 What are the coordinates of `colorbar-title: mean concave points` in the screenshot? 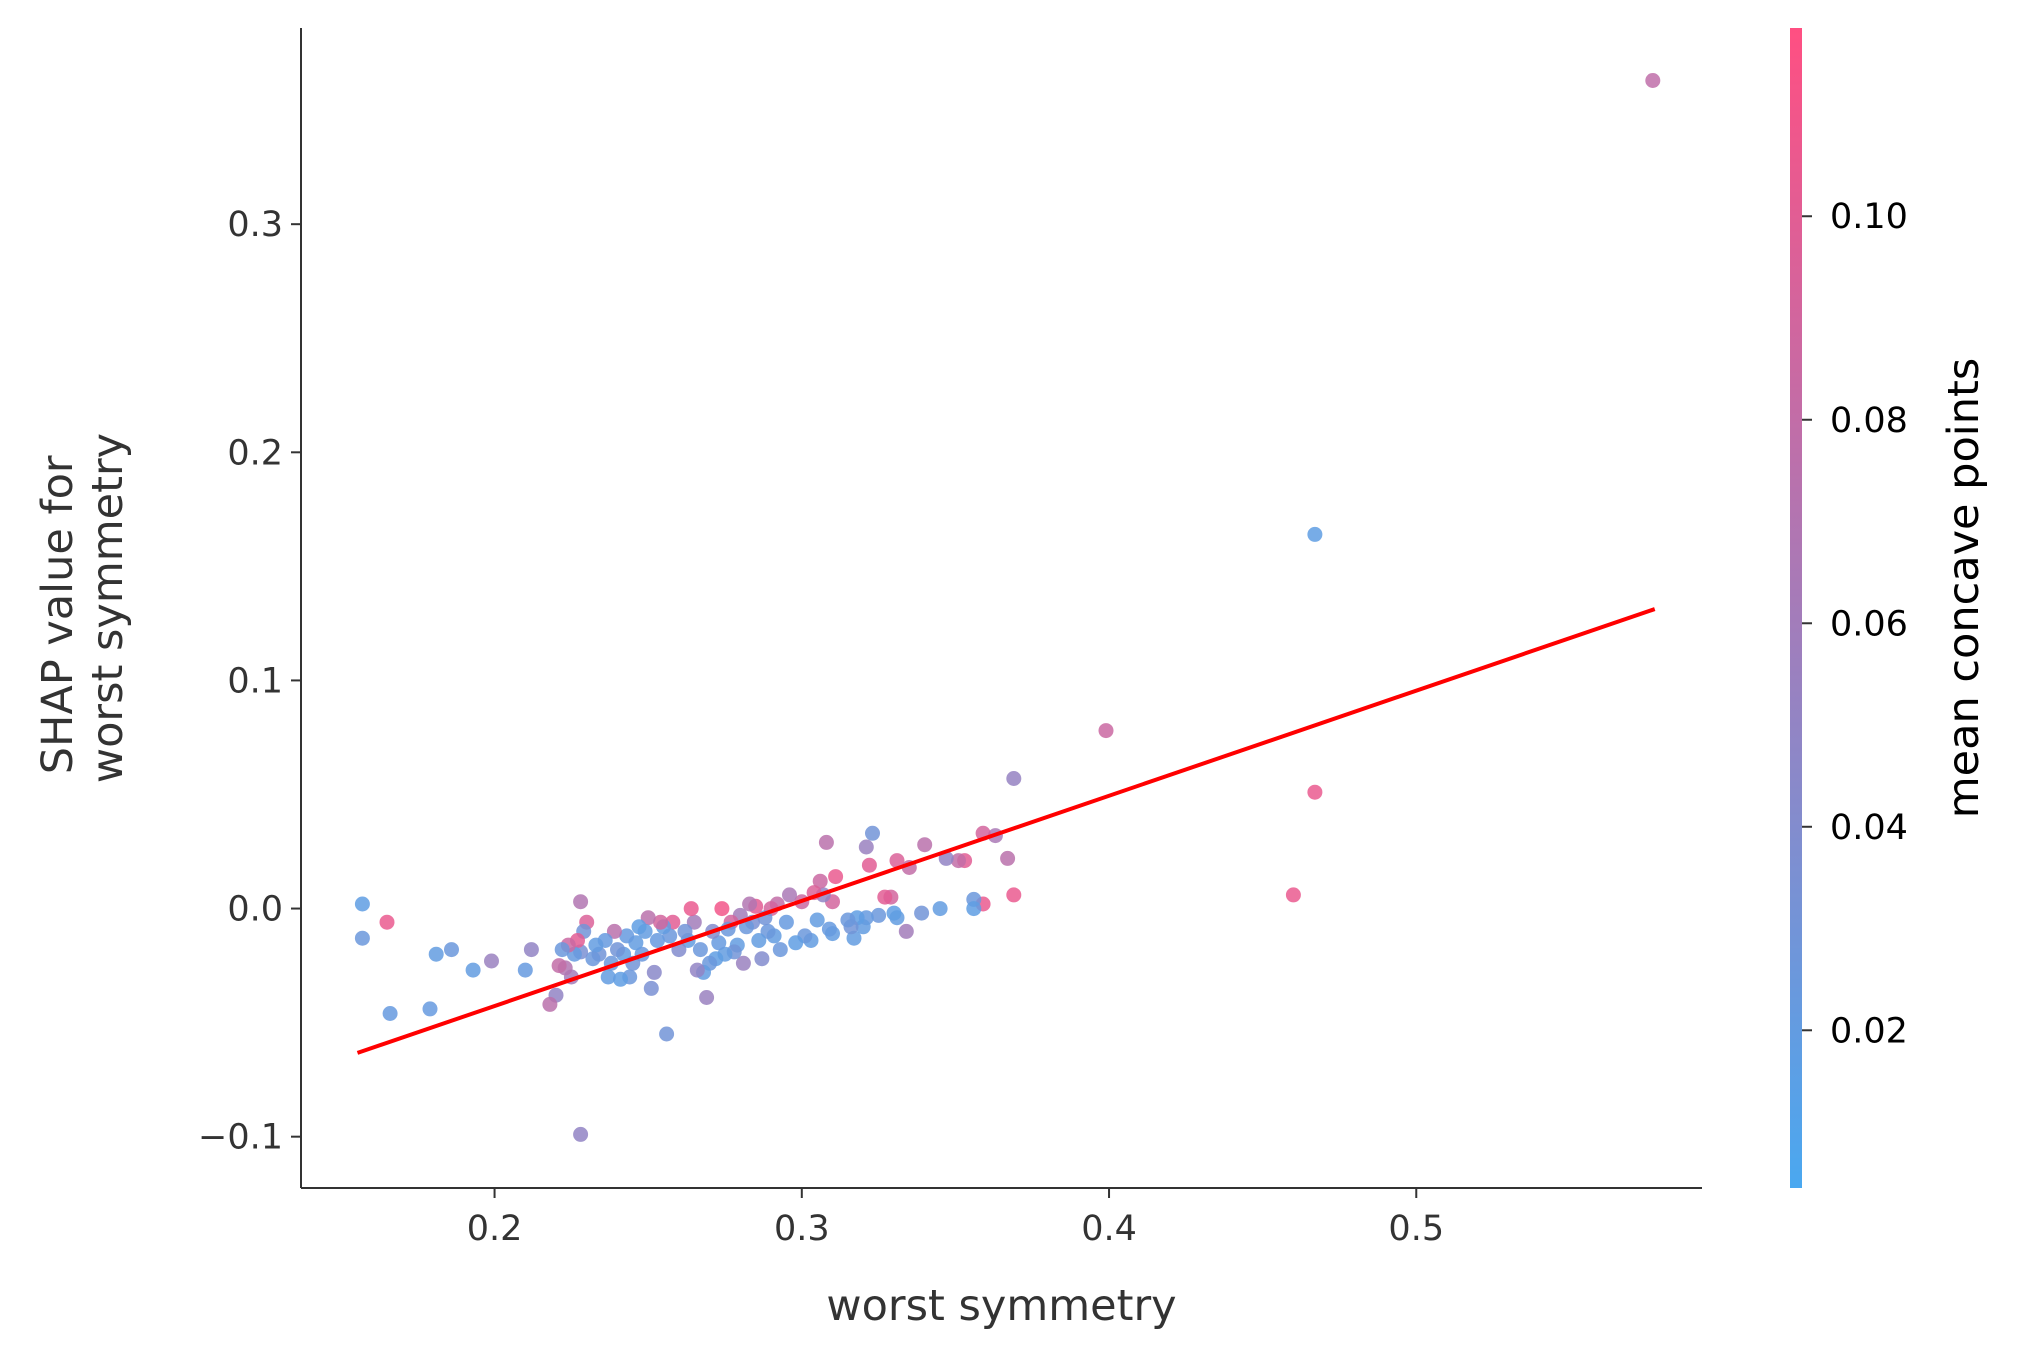 It's located at (1964, 588).